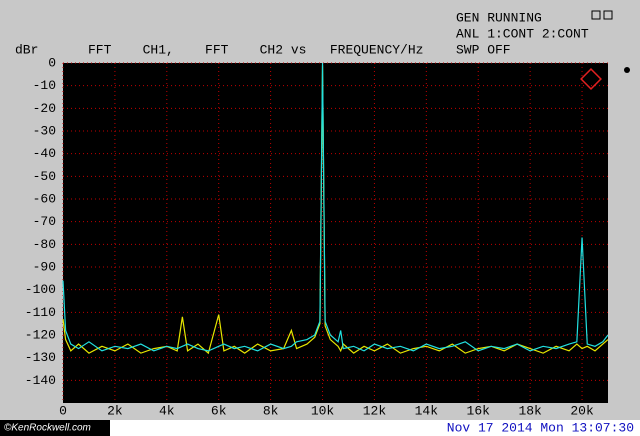  What do you see at coordinates (44, 221) in the screenshot?
I see `y-tick-label: -70` at bounding box center [44, 221].